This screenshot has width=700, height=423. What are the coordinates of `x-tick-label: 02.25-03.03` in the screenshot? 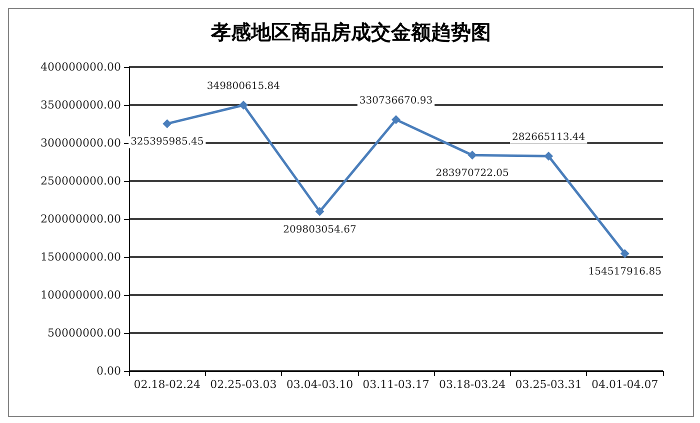 It's located at (243, 384).